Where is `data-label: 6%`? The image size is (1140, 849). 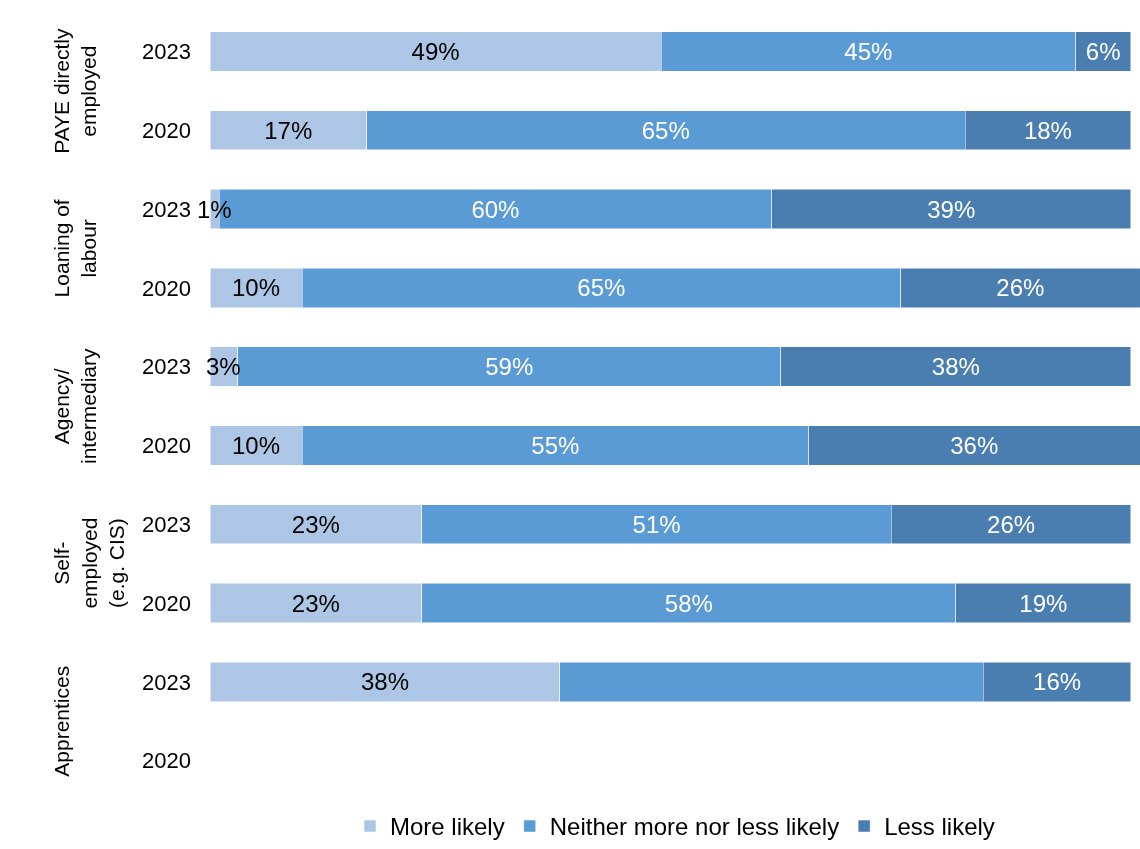 data-label: 6% is located at coordinates (1103, 51).